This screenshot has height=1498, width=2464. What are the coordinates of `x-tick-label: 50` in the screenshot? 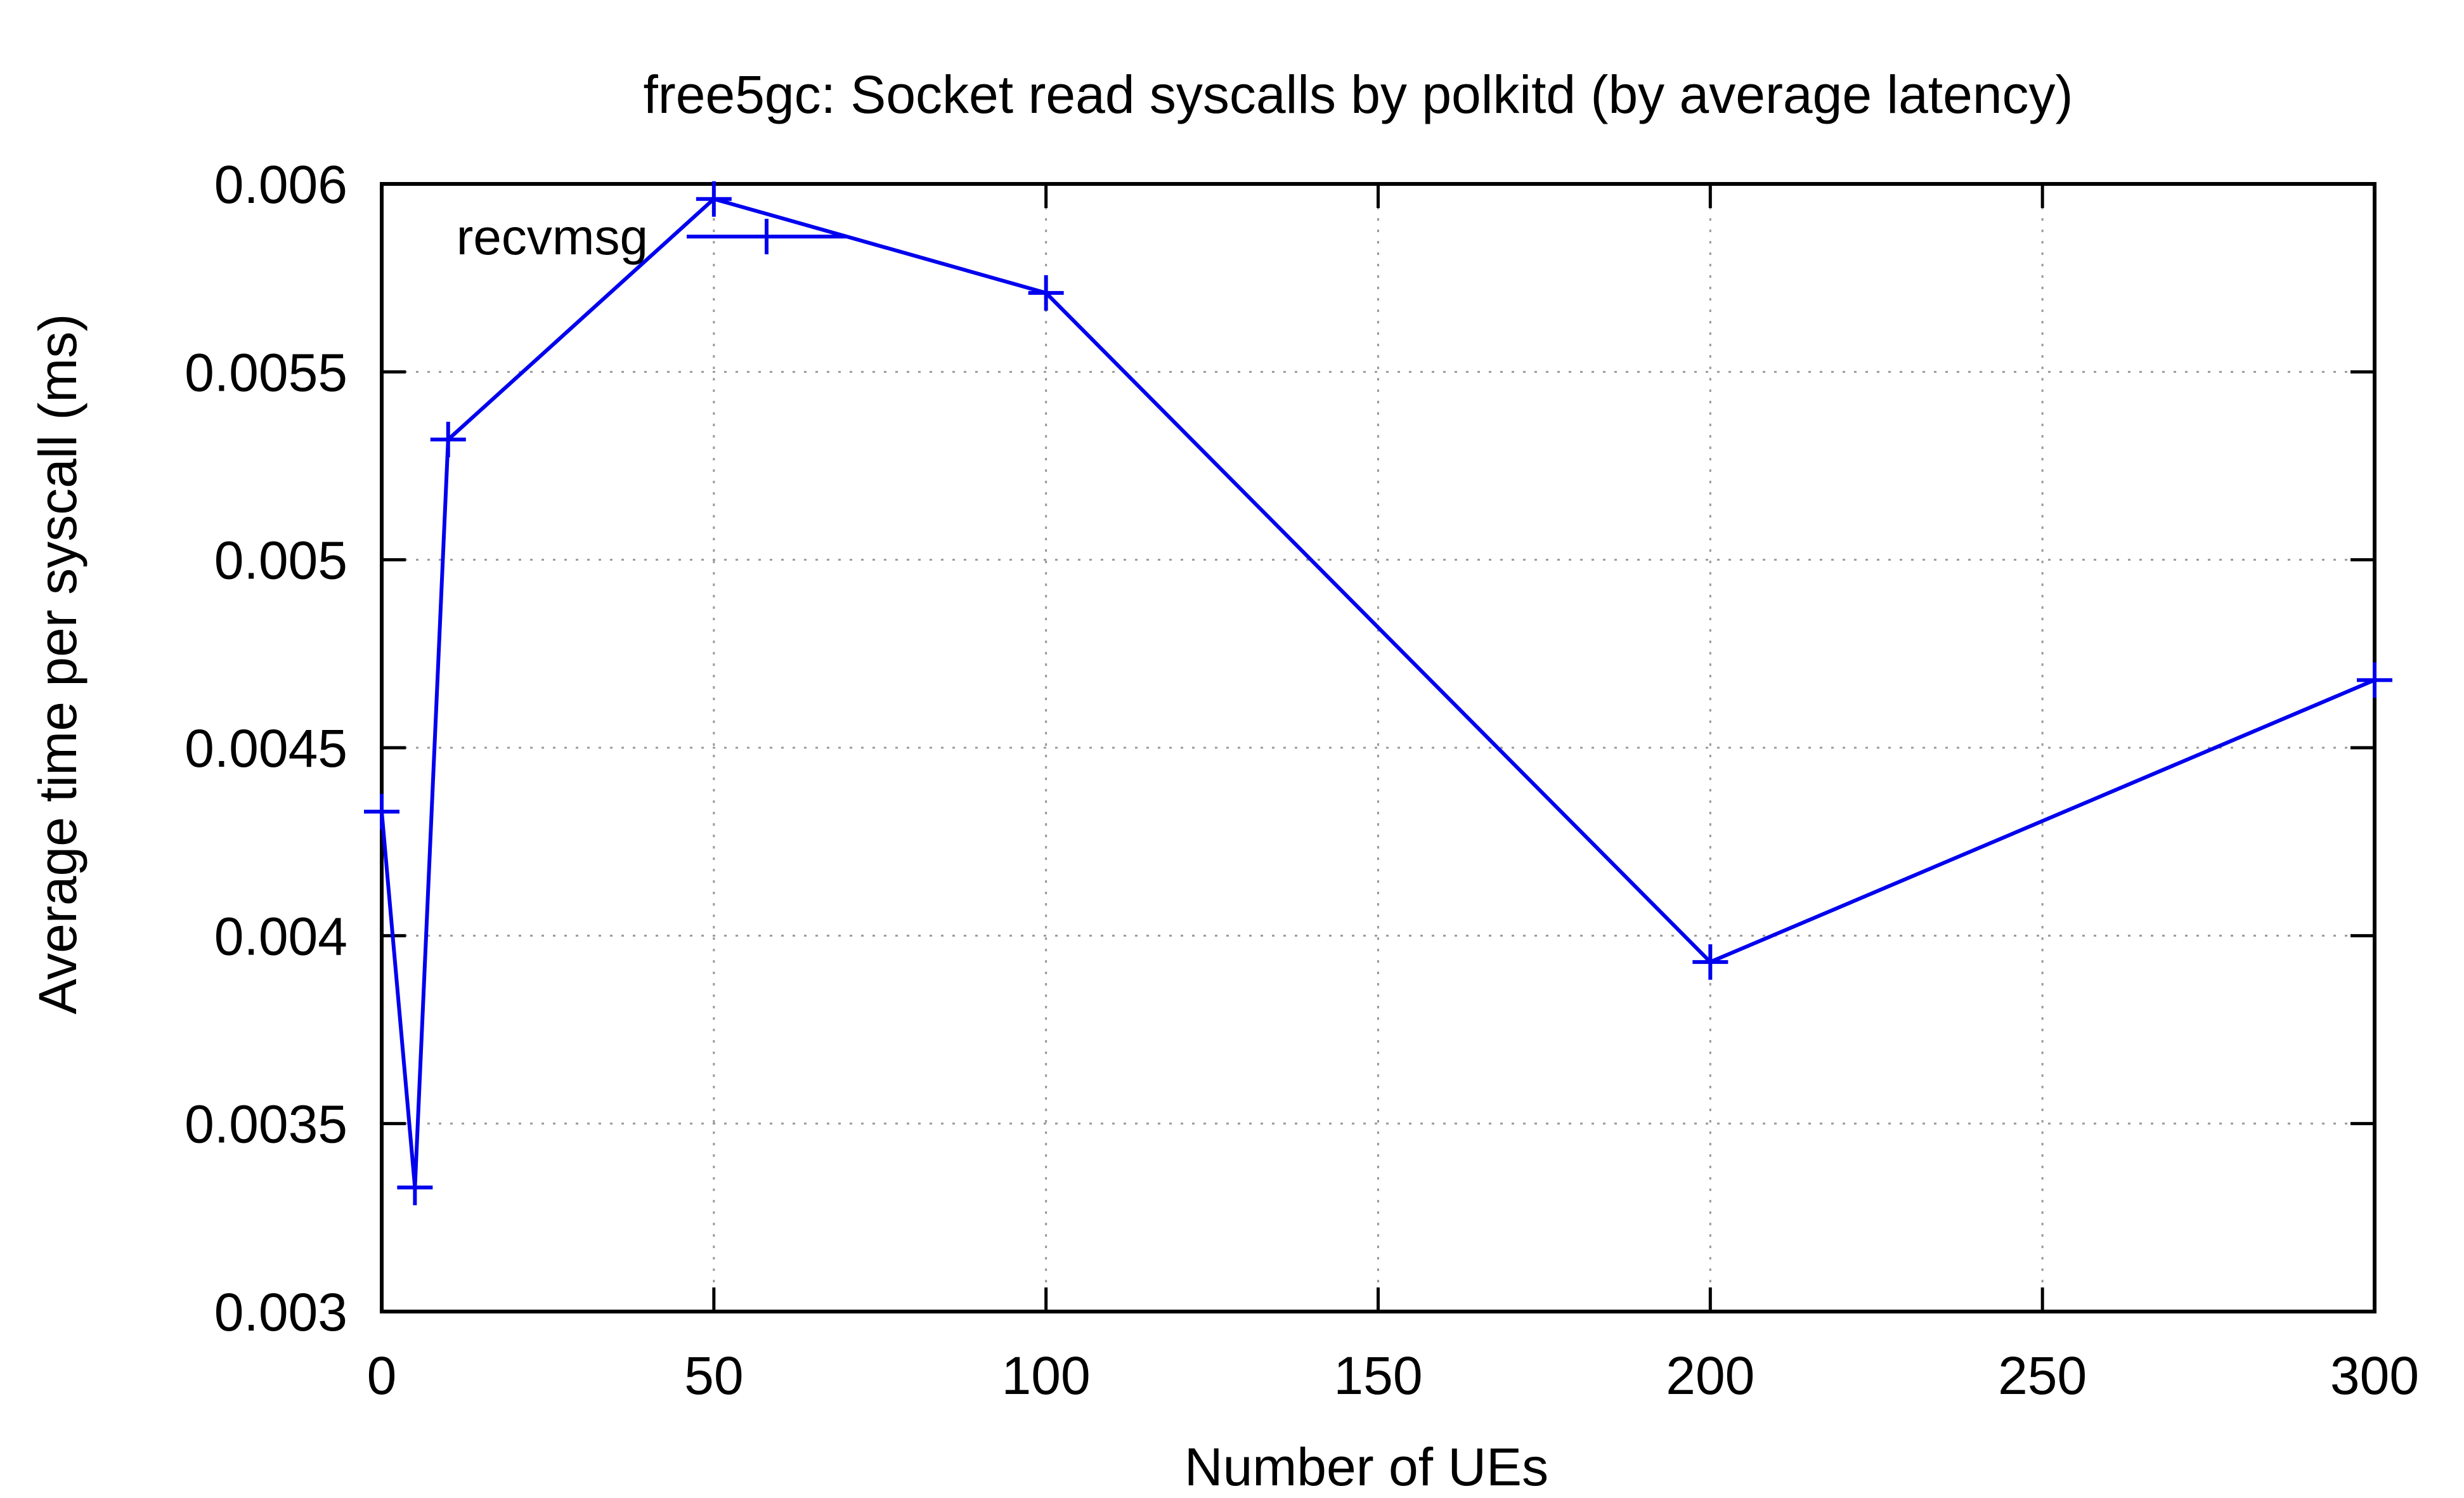 It's located at (714, 1375).